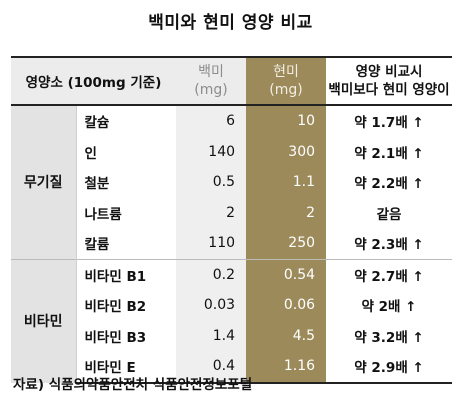 This screenshot has height=401, width=461. I want to click on header-white-rice: 백미 (mg), so click(211, 81).